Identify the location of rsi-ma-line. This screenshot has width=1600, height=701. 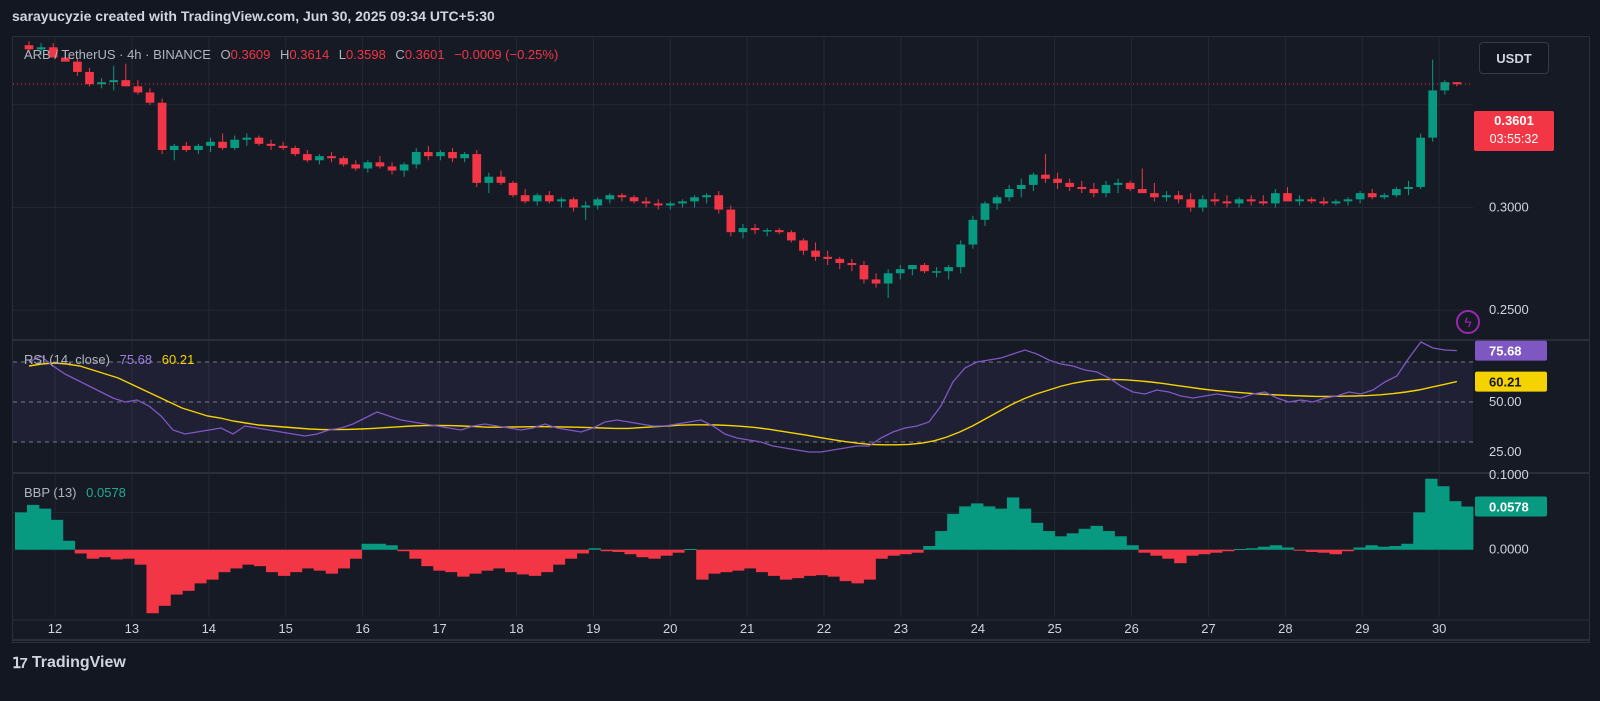
(743, 404).